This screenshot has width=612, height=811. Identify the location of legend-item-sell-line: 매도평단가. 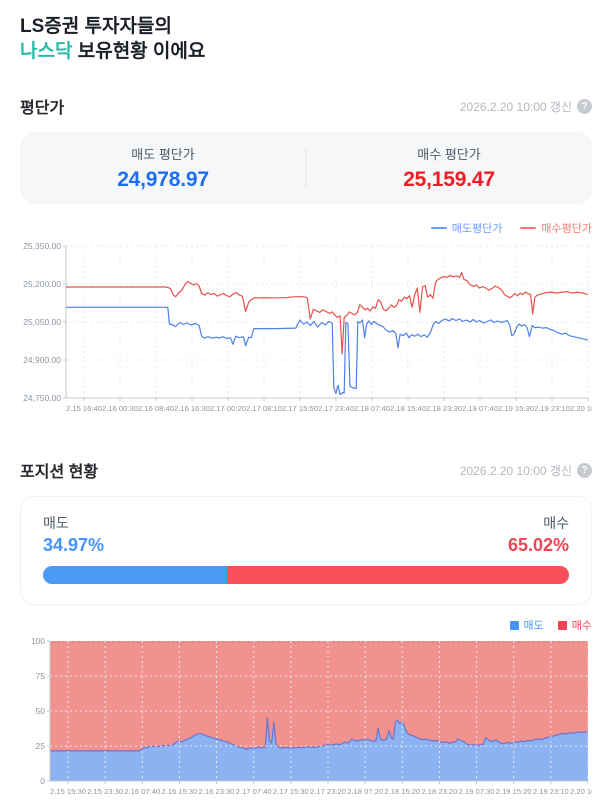
(466, 228).